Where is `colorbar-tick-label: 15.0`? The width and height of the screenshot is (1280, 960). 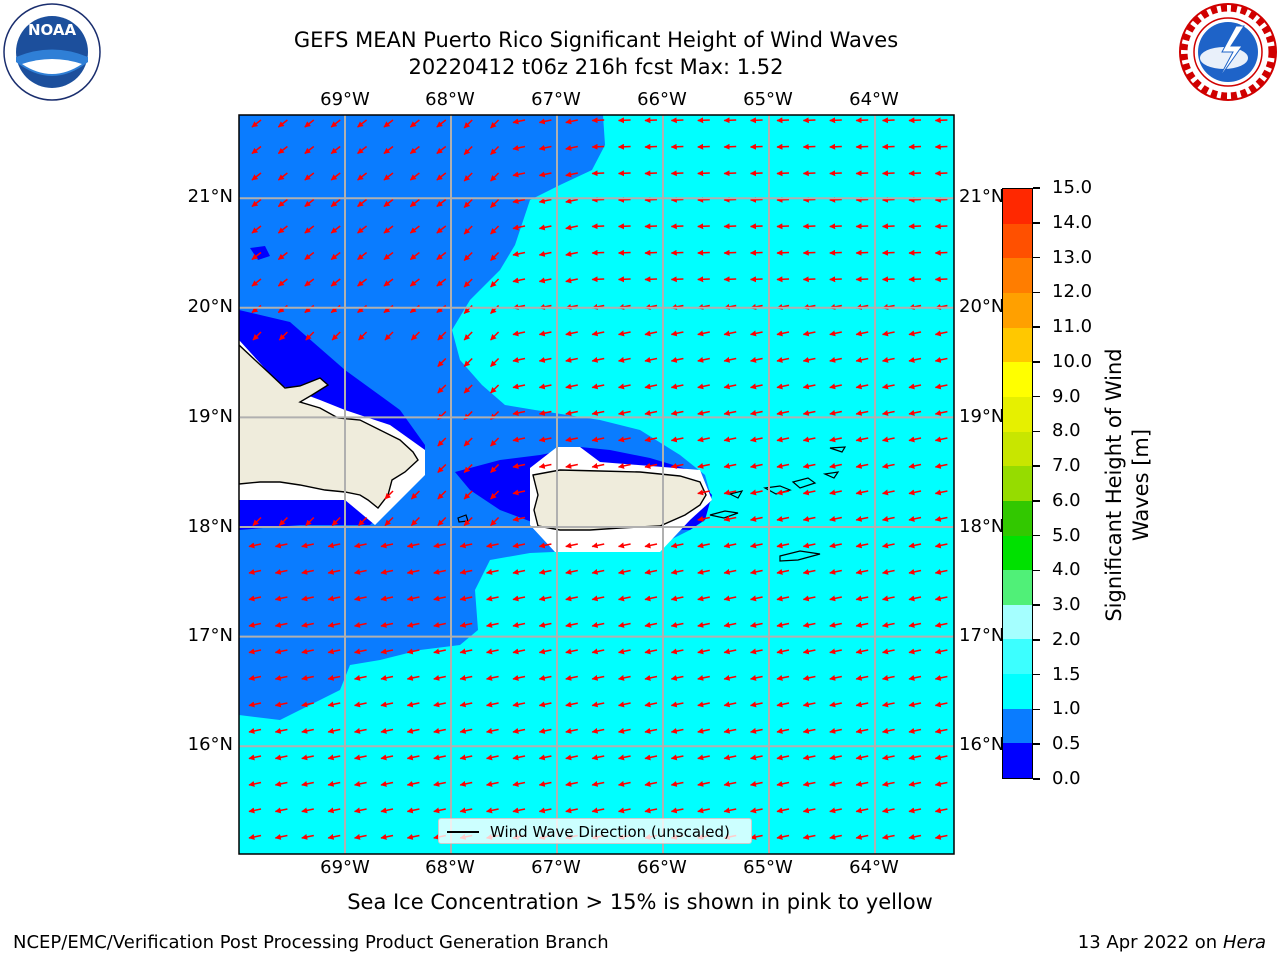 colorbar-tick-label: 15.0 is located at coordinates (1072, 187).